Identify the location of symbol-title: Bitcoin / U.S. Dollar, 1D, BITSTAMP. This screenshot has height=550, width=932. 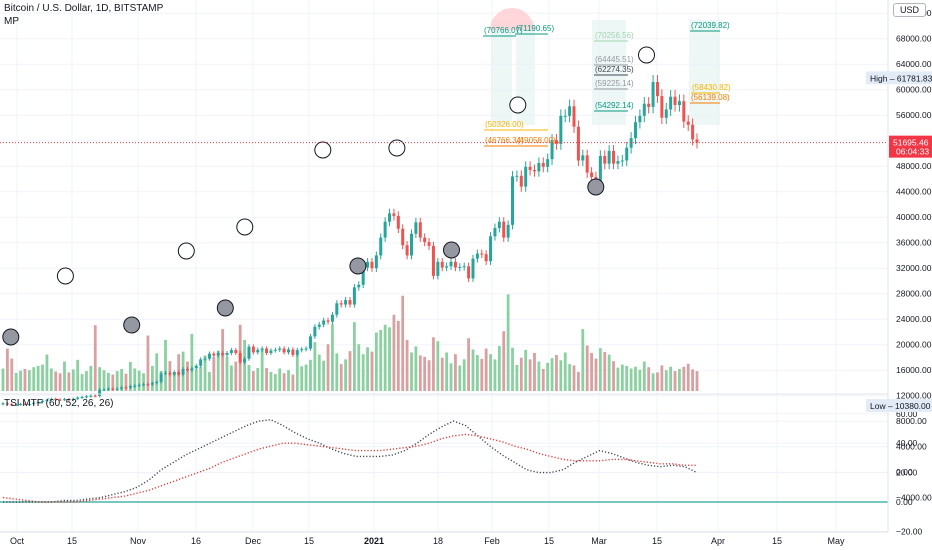
(84, 8).